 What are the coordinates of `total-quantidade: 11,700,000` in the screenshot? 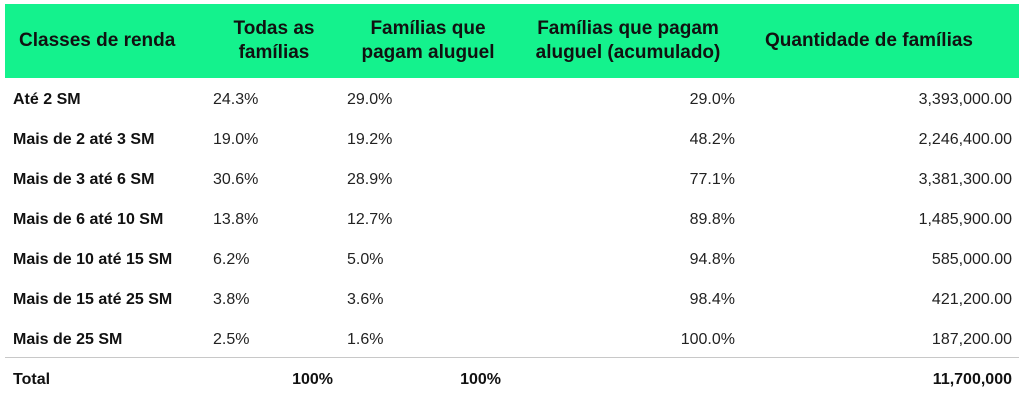 It's located at (972, 379).